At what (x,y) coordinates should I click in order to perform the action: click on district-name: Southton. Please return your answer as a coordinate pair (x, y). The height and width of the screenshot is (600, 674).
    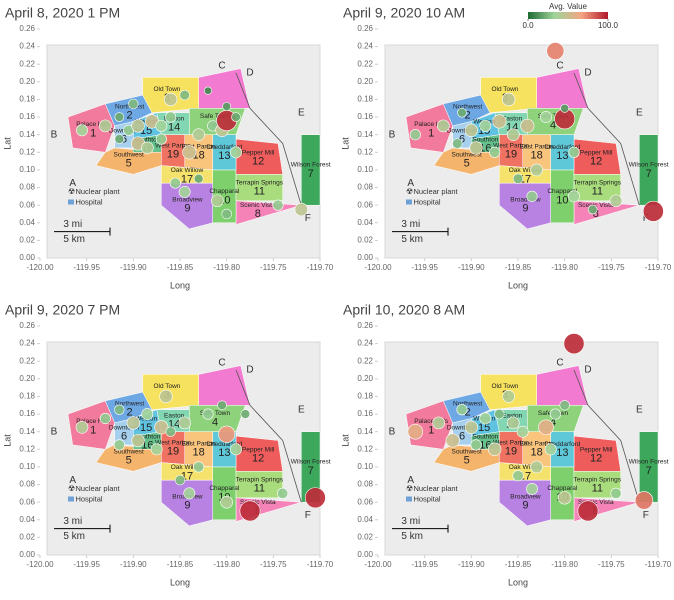
    Looking at the image, I should click on (485, 139).